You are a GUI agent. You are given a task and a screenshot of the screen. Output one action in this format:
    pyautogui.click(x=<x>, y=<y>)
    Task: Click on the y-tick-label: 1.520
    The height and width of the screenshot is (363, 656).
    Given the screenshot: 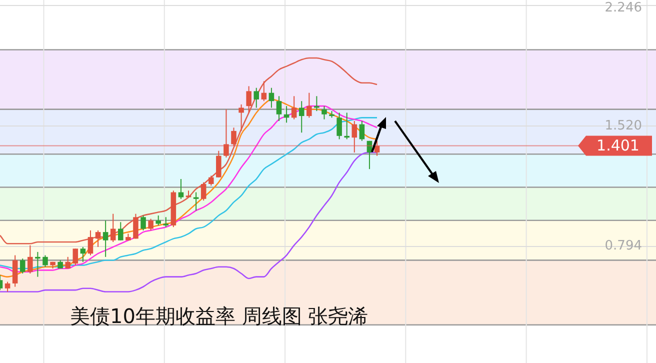 What is the action you would take?
    pyautogui.click(x=623, y=126)
    